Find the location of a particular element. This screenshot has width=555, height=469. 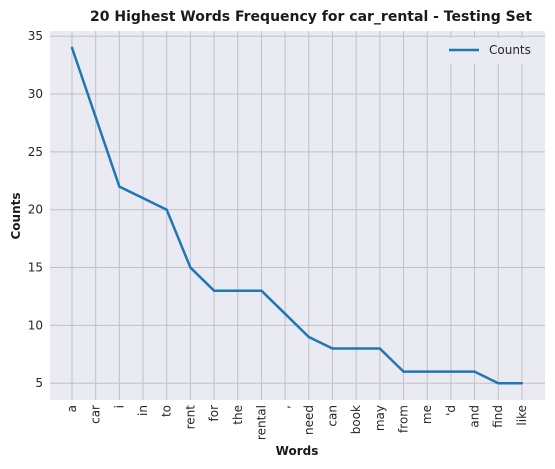

x-tick-label: in is located at coordinates (143, 410).